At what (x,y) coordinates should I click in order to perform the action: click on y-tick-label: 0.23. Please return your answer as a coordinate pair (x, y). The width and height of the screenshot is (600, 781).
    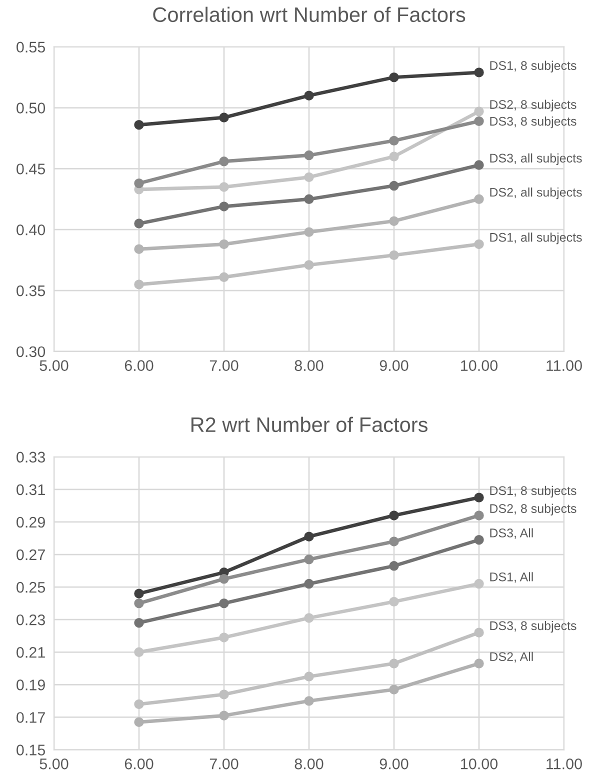
    Looking at the image, I should click on (30, 620).